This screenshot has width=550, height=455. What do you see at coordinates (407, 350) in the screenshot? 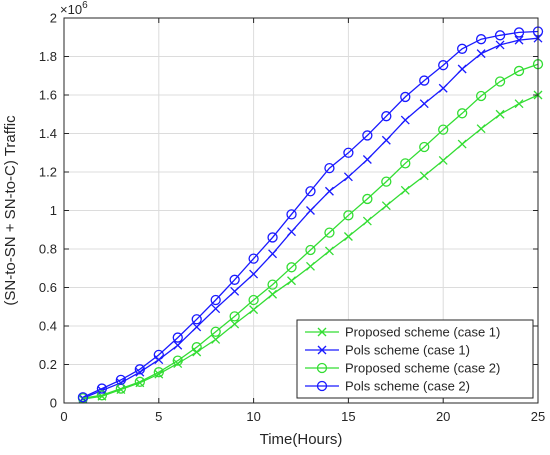
I see `legend-label: Pols scheme (case 1)` at bounding box center [407, 350].